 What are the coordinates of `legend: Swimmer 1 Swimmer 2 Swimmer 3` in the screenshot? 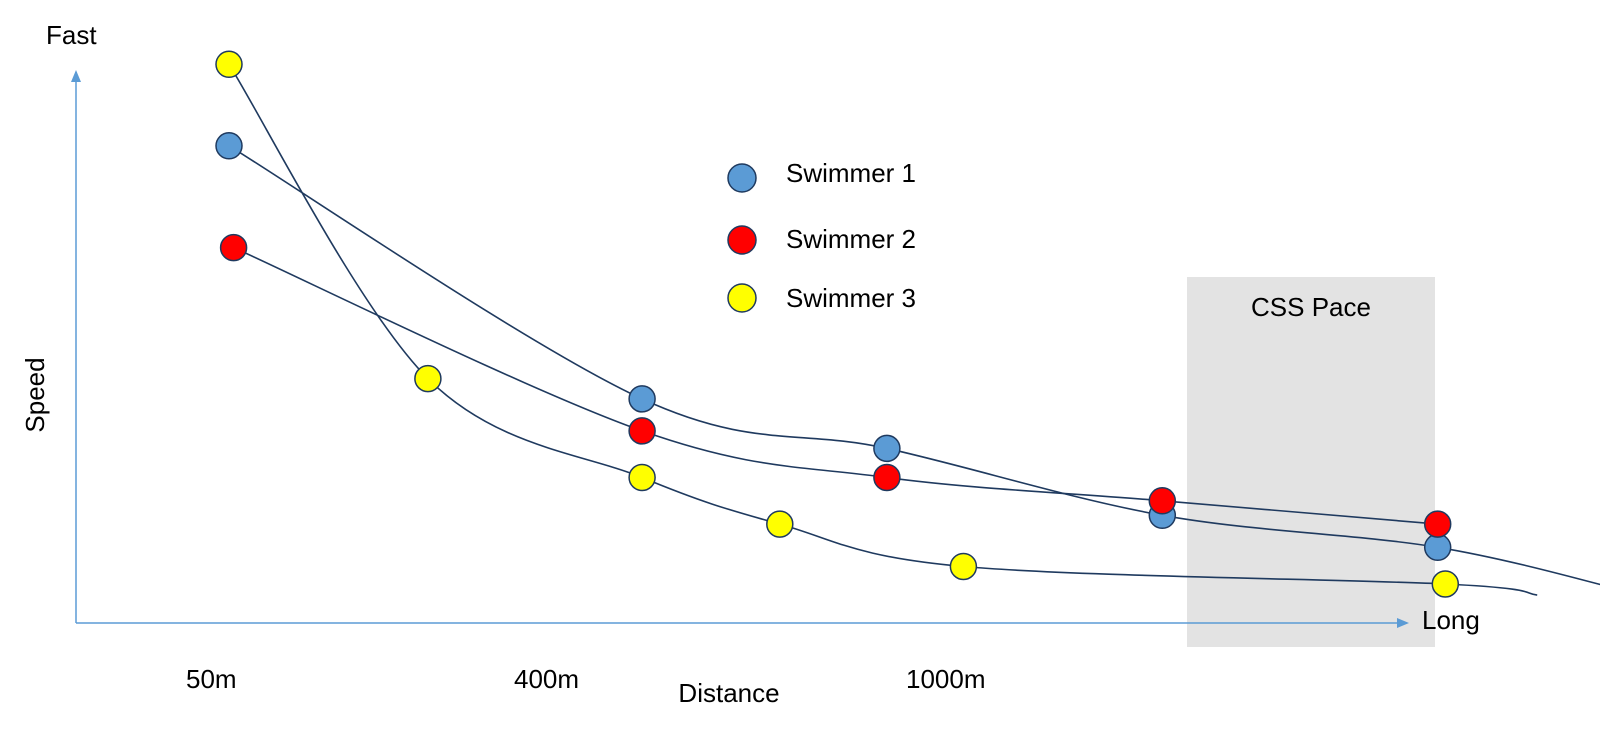 It's located at (821, 235).